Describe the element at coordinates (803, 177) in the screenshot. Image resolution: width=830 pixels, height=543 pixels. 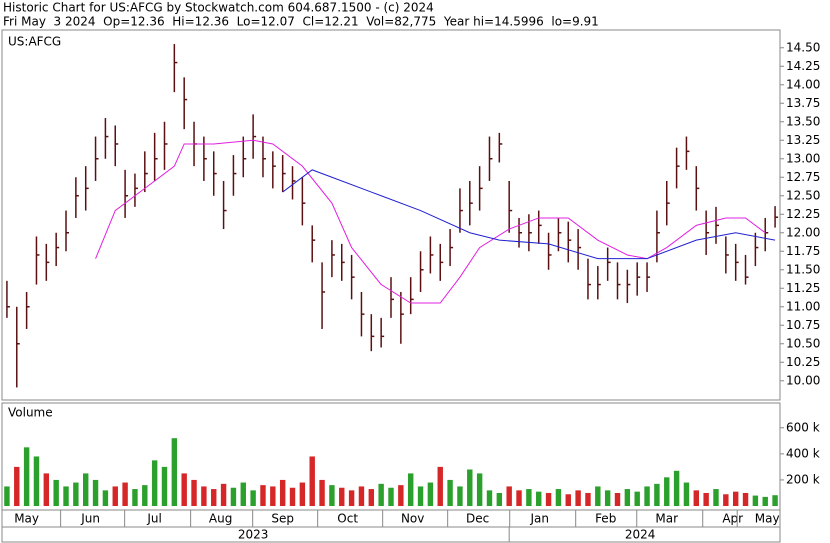
I see `y-tick-label: 12.75` at that location.